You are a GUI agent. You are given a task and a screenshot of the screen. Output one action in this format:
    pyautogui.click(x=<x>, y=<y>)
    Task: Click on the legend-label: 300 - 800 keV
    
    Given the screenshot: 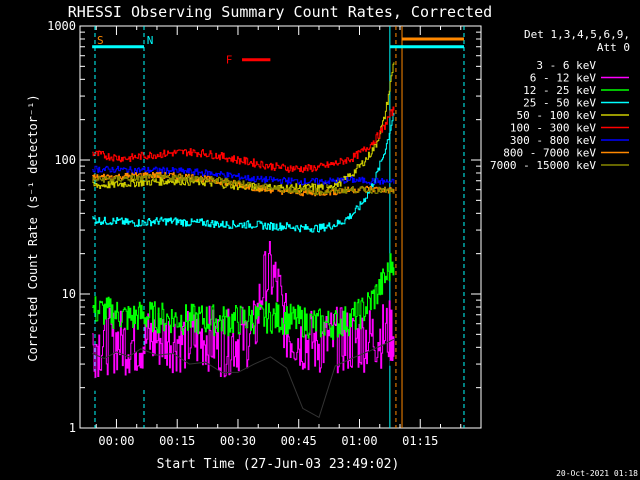 What is the action you would take?
    pyautogui.click(x=553, y=140)
    